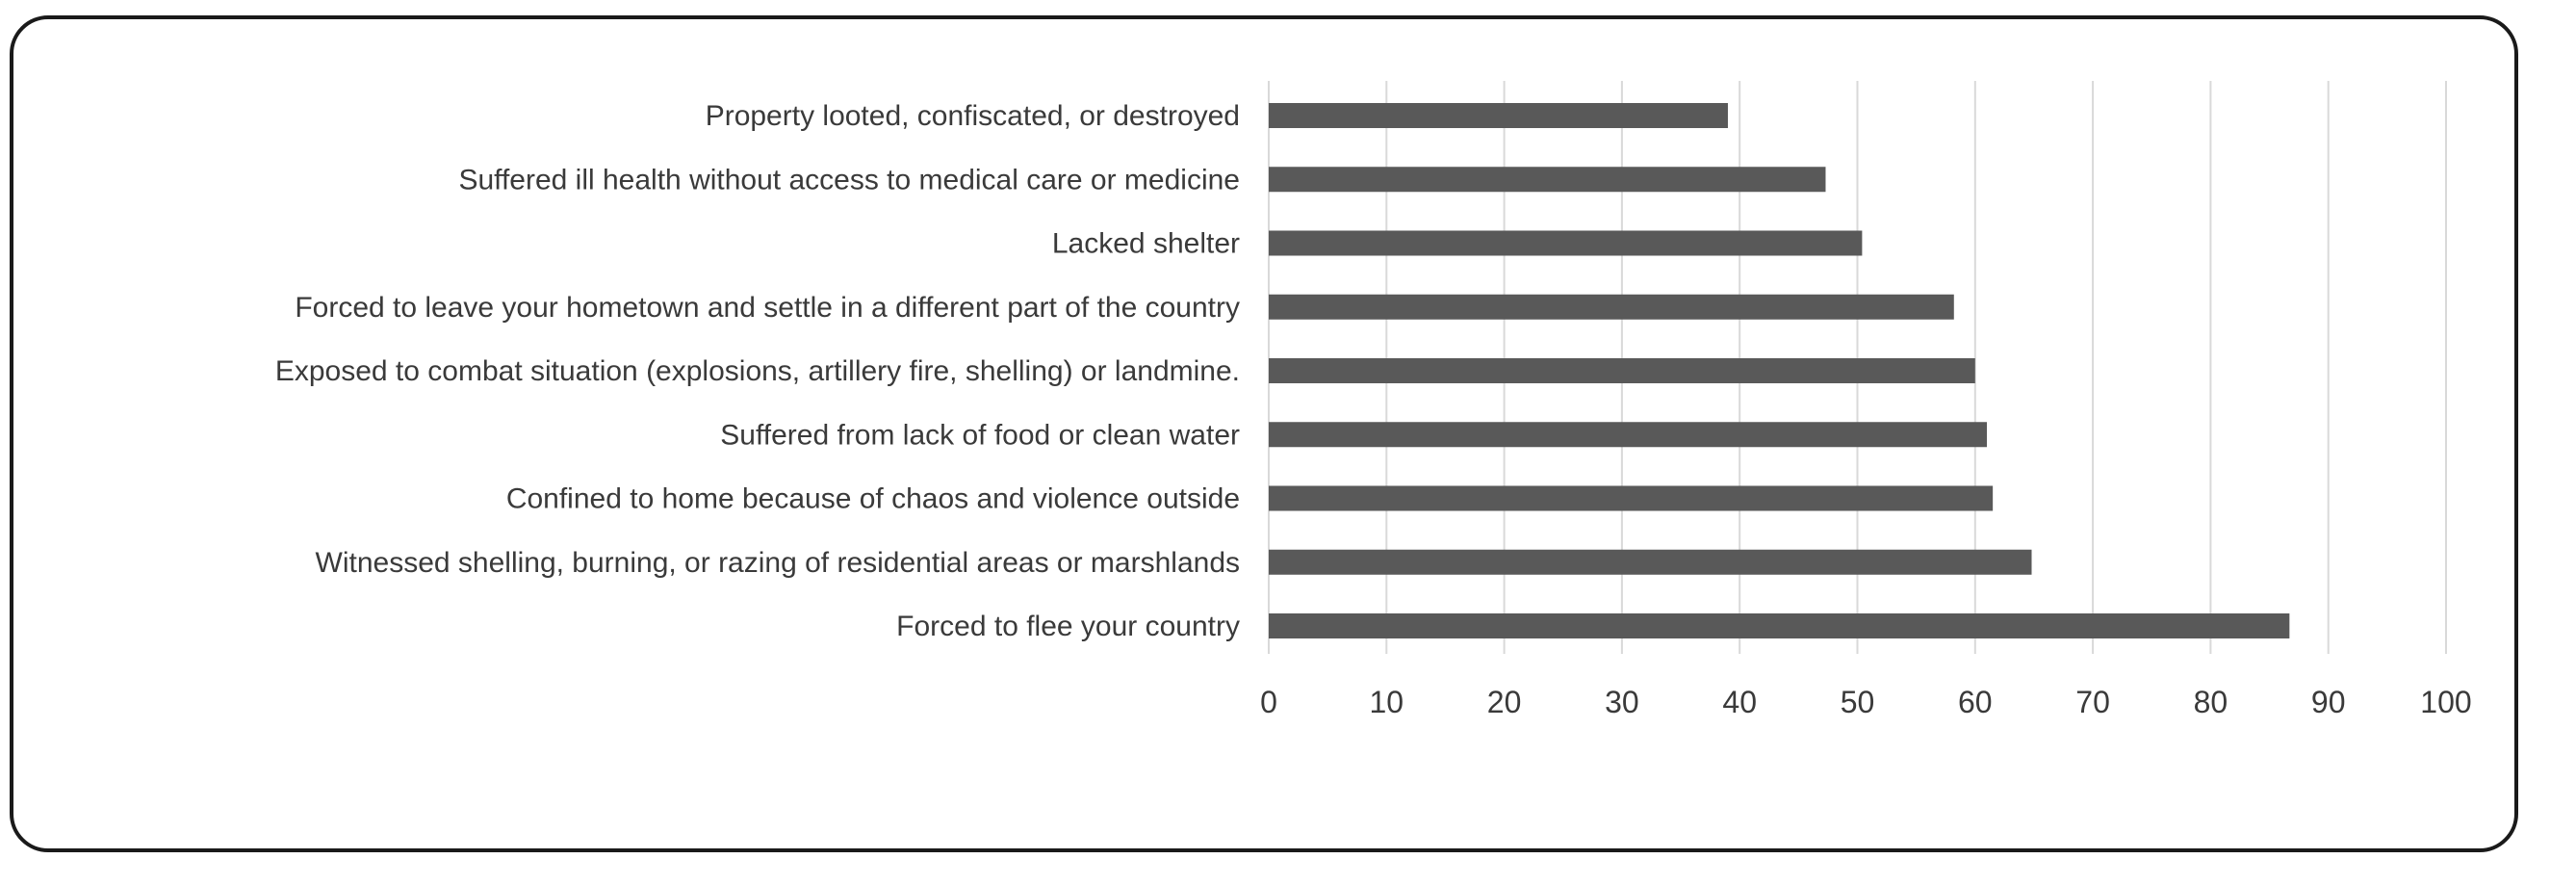  I want to click on x-tick-label: 10, so click(1387, 702).